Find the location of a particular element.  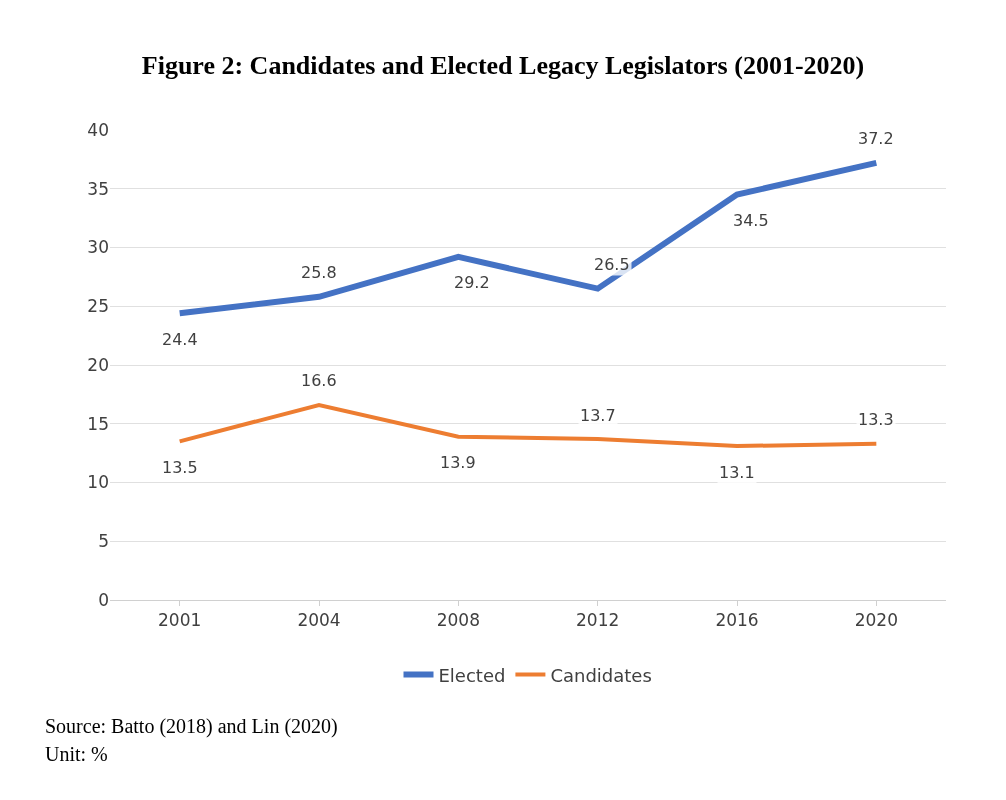

source-note: Source: Batto (2018) and Lin (2020) is located at coordinates (191, 726).